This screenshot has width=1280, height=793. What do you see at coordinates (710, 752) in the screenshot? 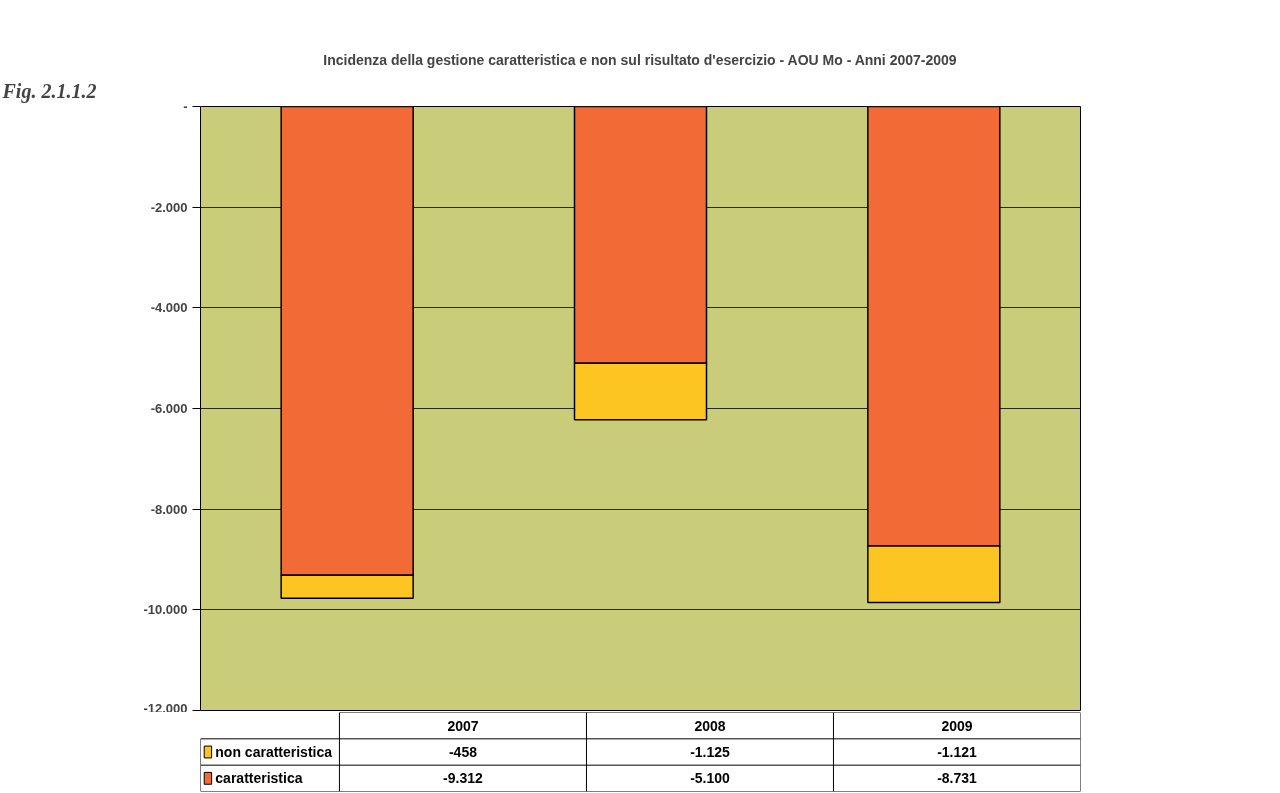
I see `data-label: -1.125` at bounding box center [710, 752].